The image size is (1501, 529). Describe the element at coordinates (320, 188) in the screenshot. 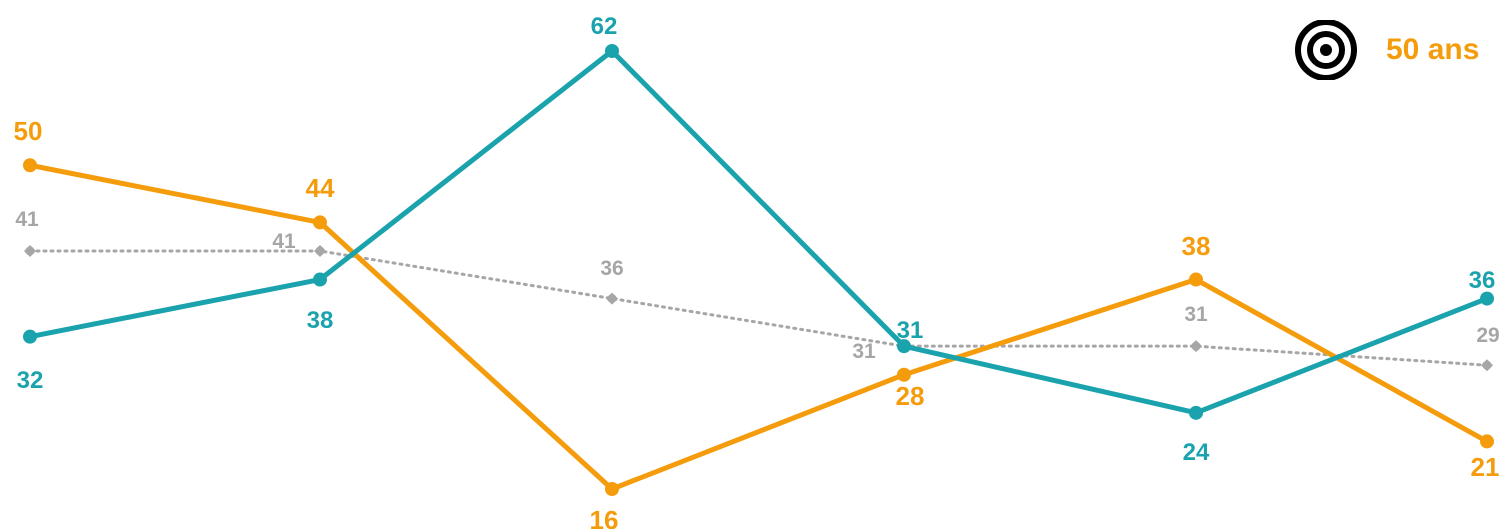

I see `data-label-orange-1: 44` at that location.